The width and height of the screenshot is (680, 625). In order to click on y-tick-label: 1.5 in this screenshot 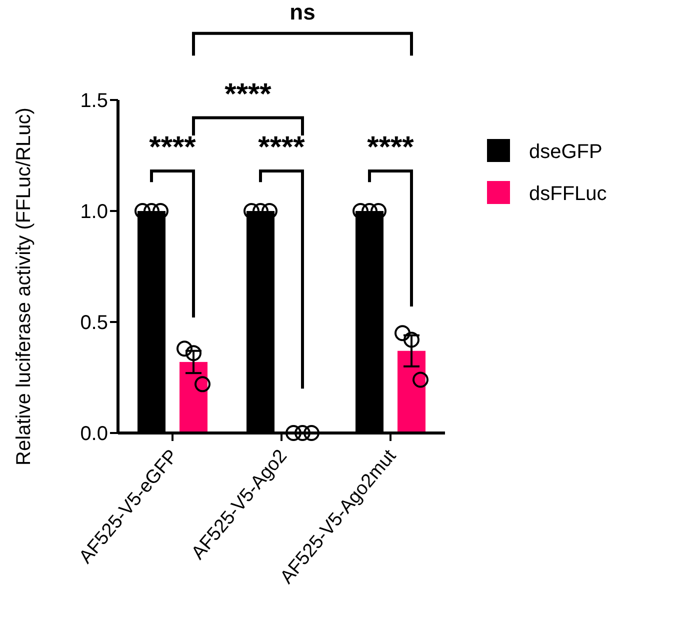, I will do `click(94, 101)`.